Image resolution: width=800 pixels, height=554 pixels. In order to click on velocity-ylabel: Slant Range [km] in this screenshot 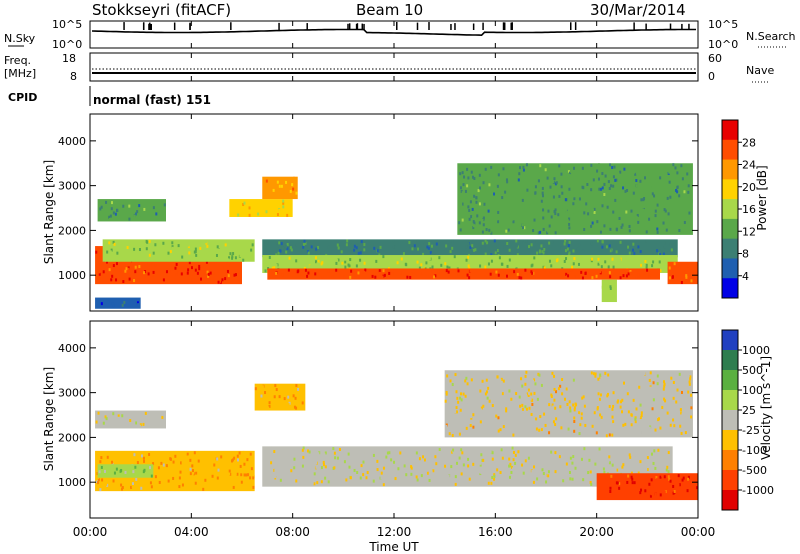, I will do `click(49, 419)`.